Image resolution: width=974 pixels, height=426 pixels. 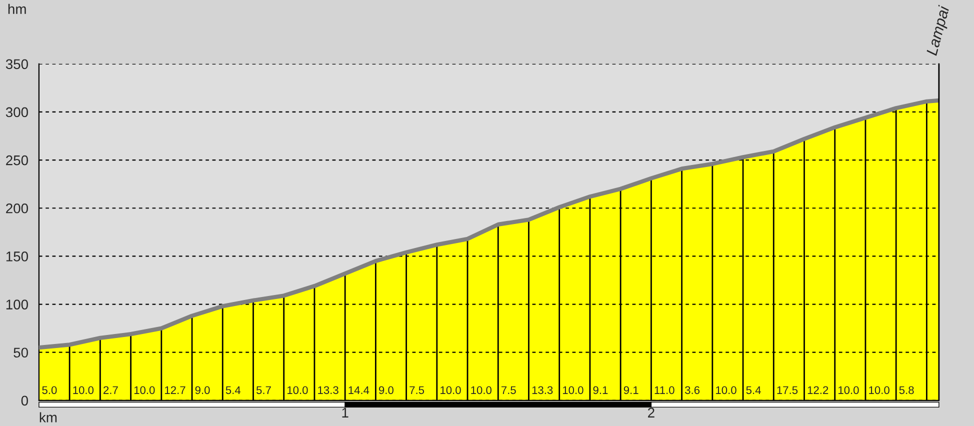 I want to click on annotation: 14.4, so click(x=359, y=390).